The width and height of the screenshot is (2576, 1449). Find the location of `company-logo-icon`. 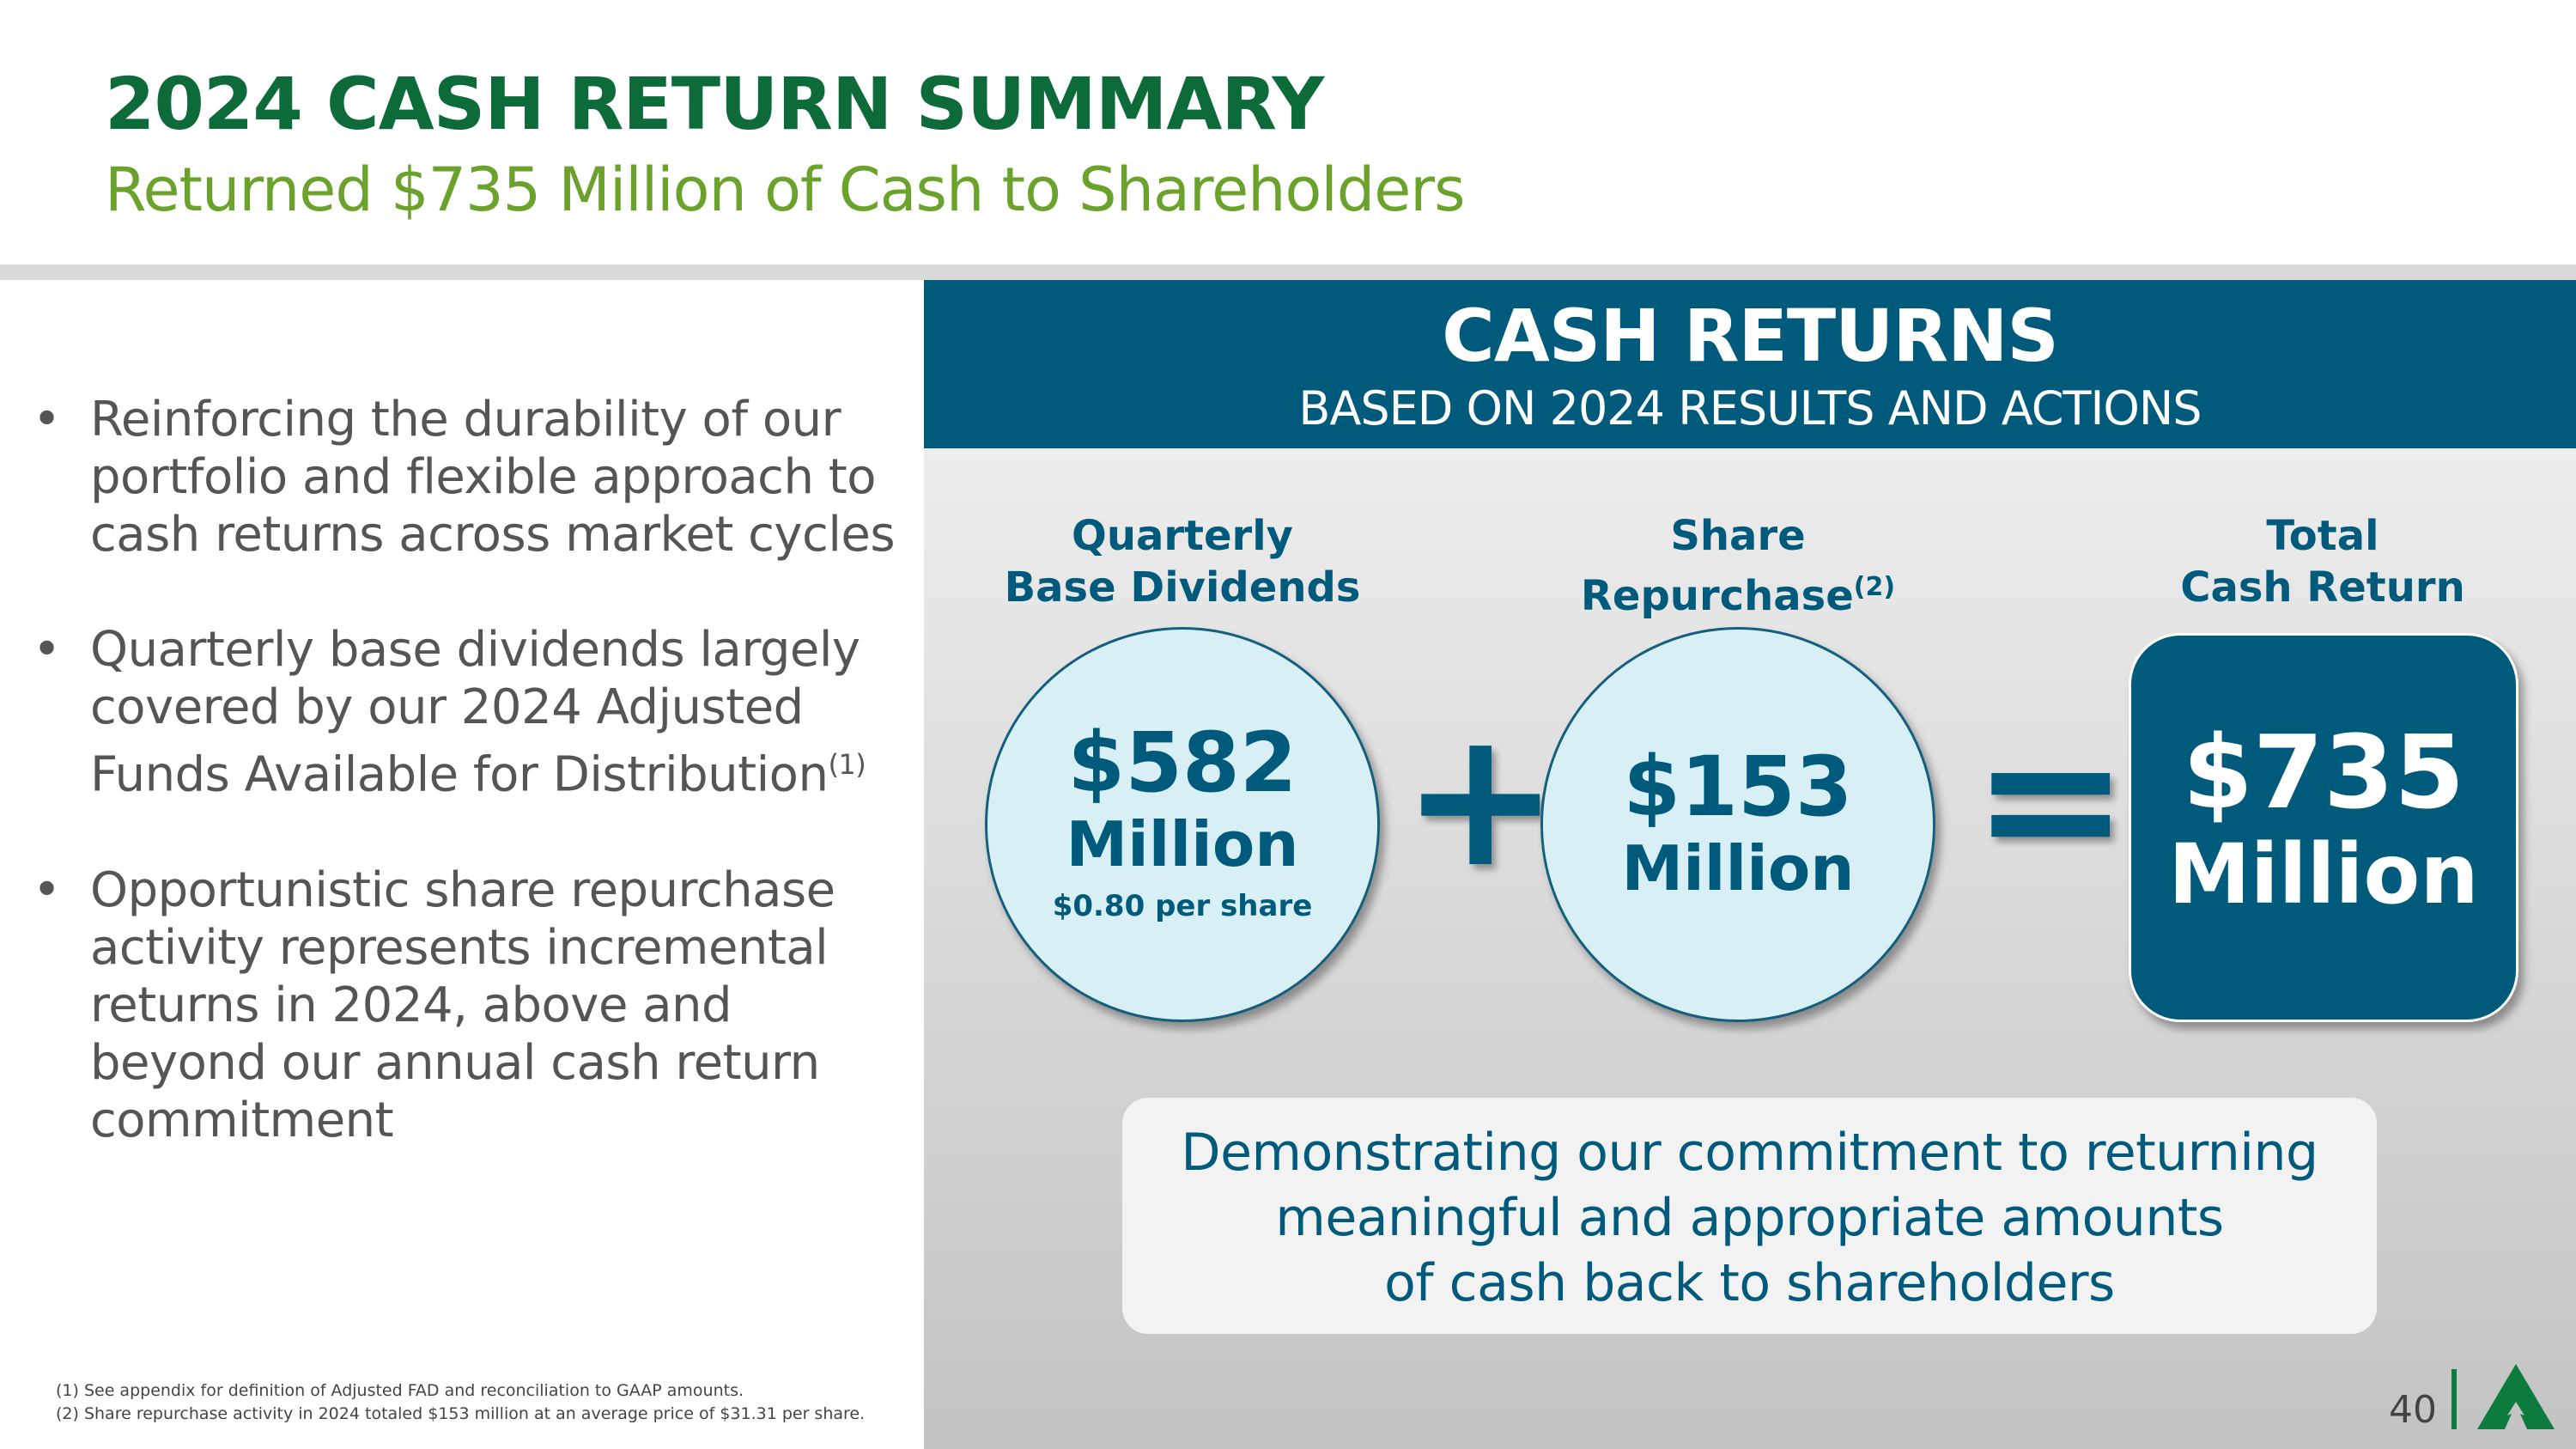

company-logo-icon is located at coordinates (2516, 1396).